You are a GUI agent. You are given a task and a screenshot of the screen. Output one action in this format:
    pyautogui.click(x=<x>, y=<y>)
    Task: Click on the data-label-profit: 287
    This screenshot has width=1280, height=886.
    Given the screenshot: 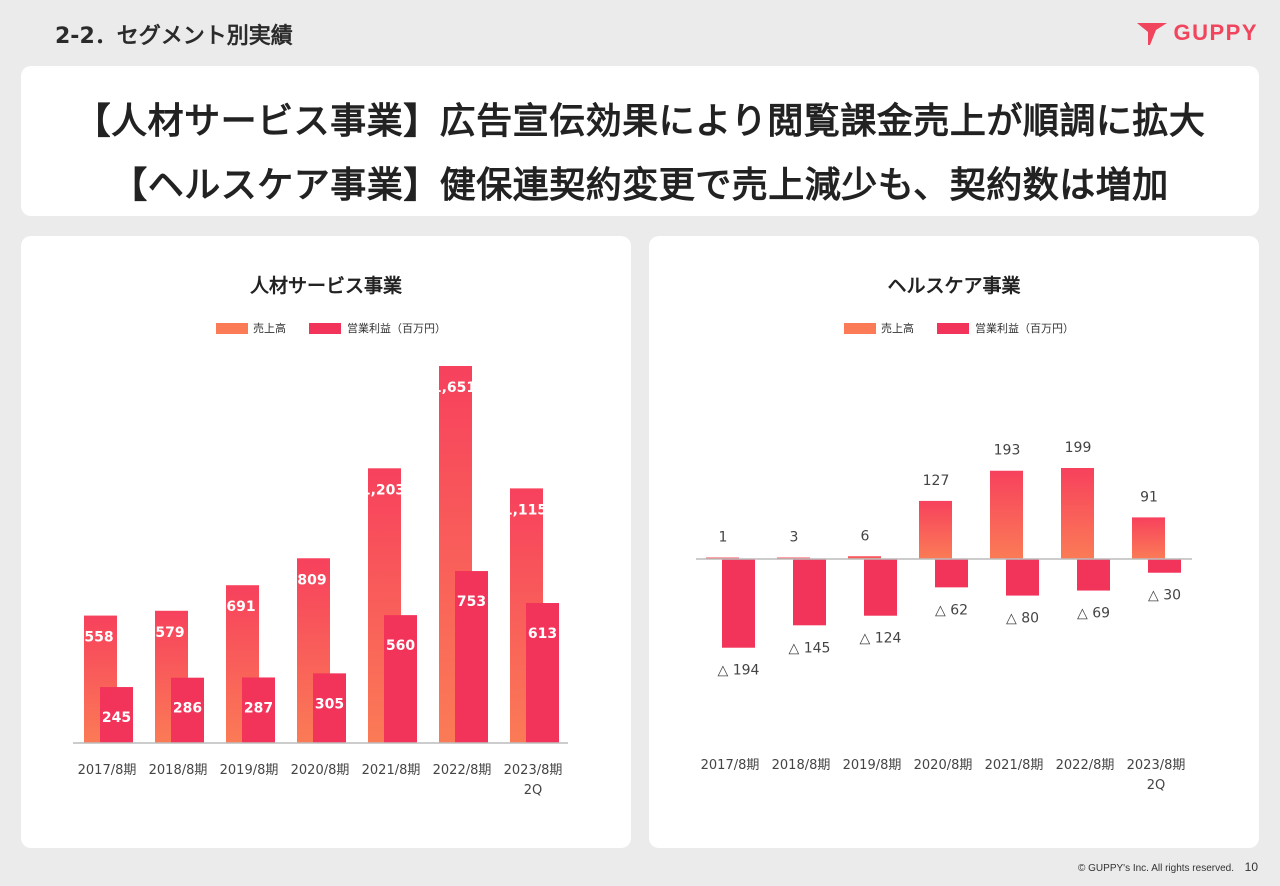 What is the action you would take?
    pyautogui.click(x=258, y=708)
    